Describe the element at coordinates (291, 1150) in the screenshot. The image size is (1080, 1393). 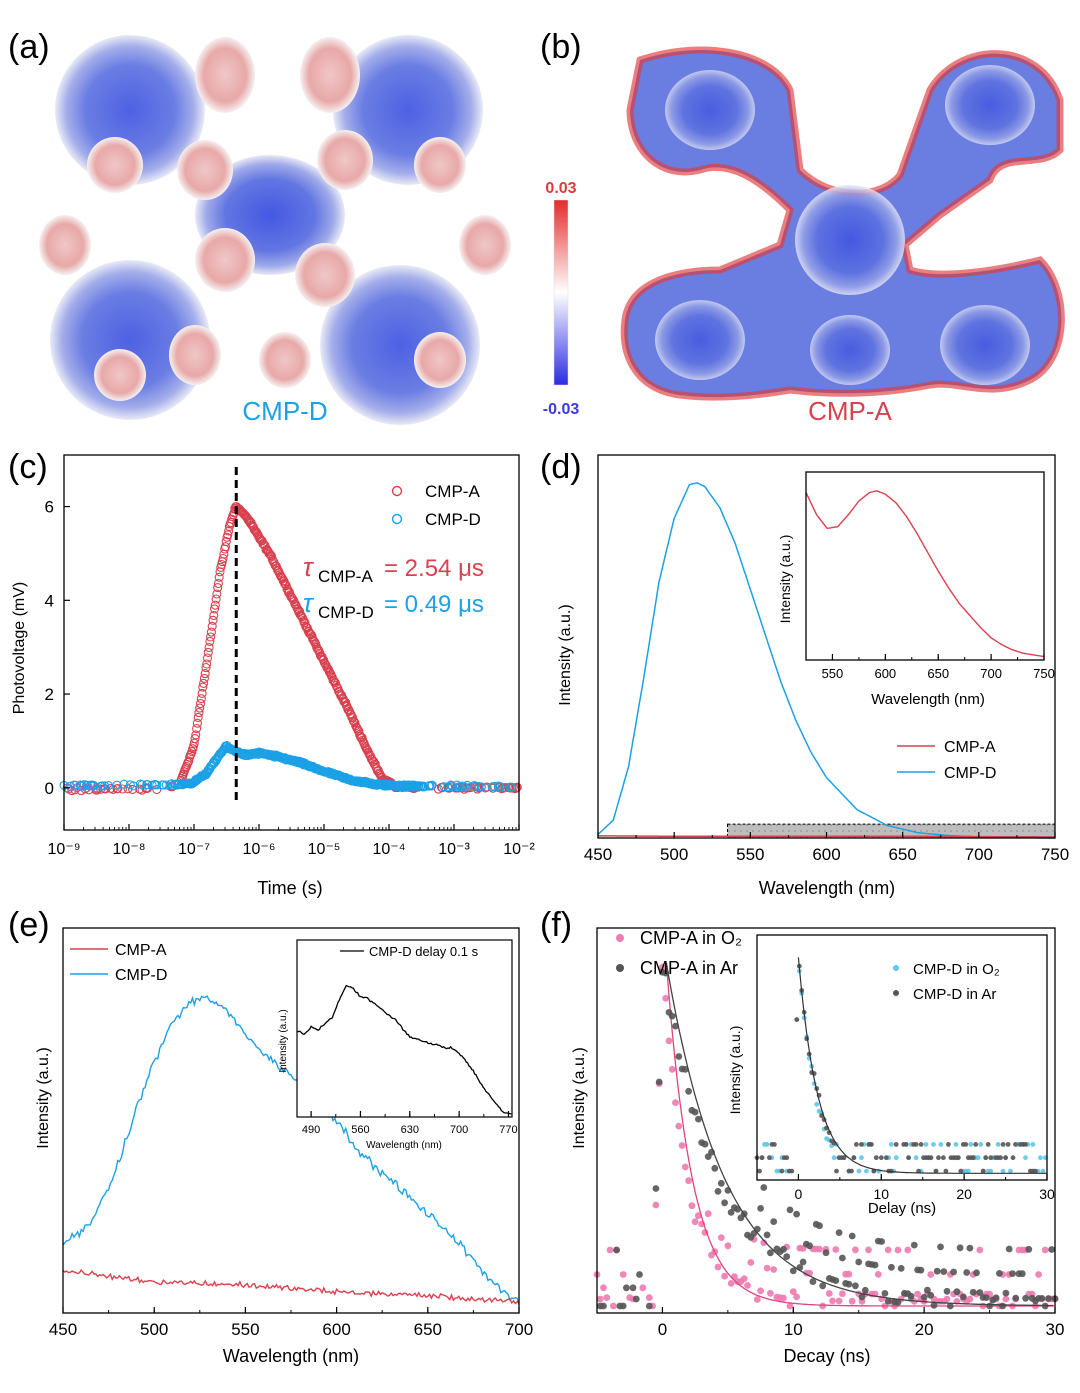
I see `e-line-cmp-d` at that location.